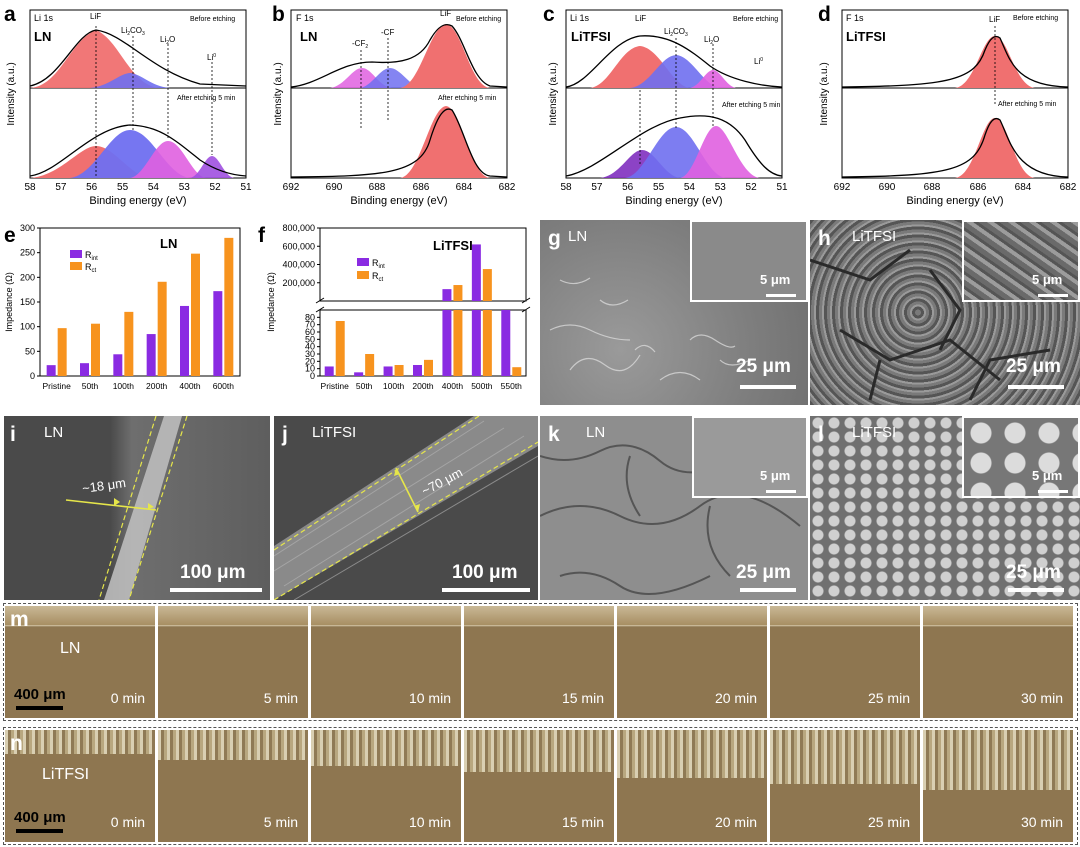 Image resolution: width=1080 pixels, height=847 pixels. What do you see at coordinates (27, 327) in the screenshot?
I see `y-tick-label: 100` at bounding box center [27, 327].